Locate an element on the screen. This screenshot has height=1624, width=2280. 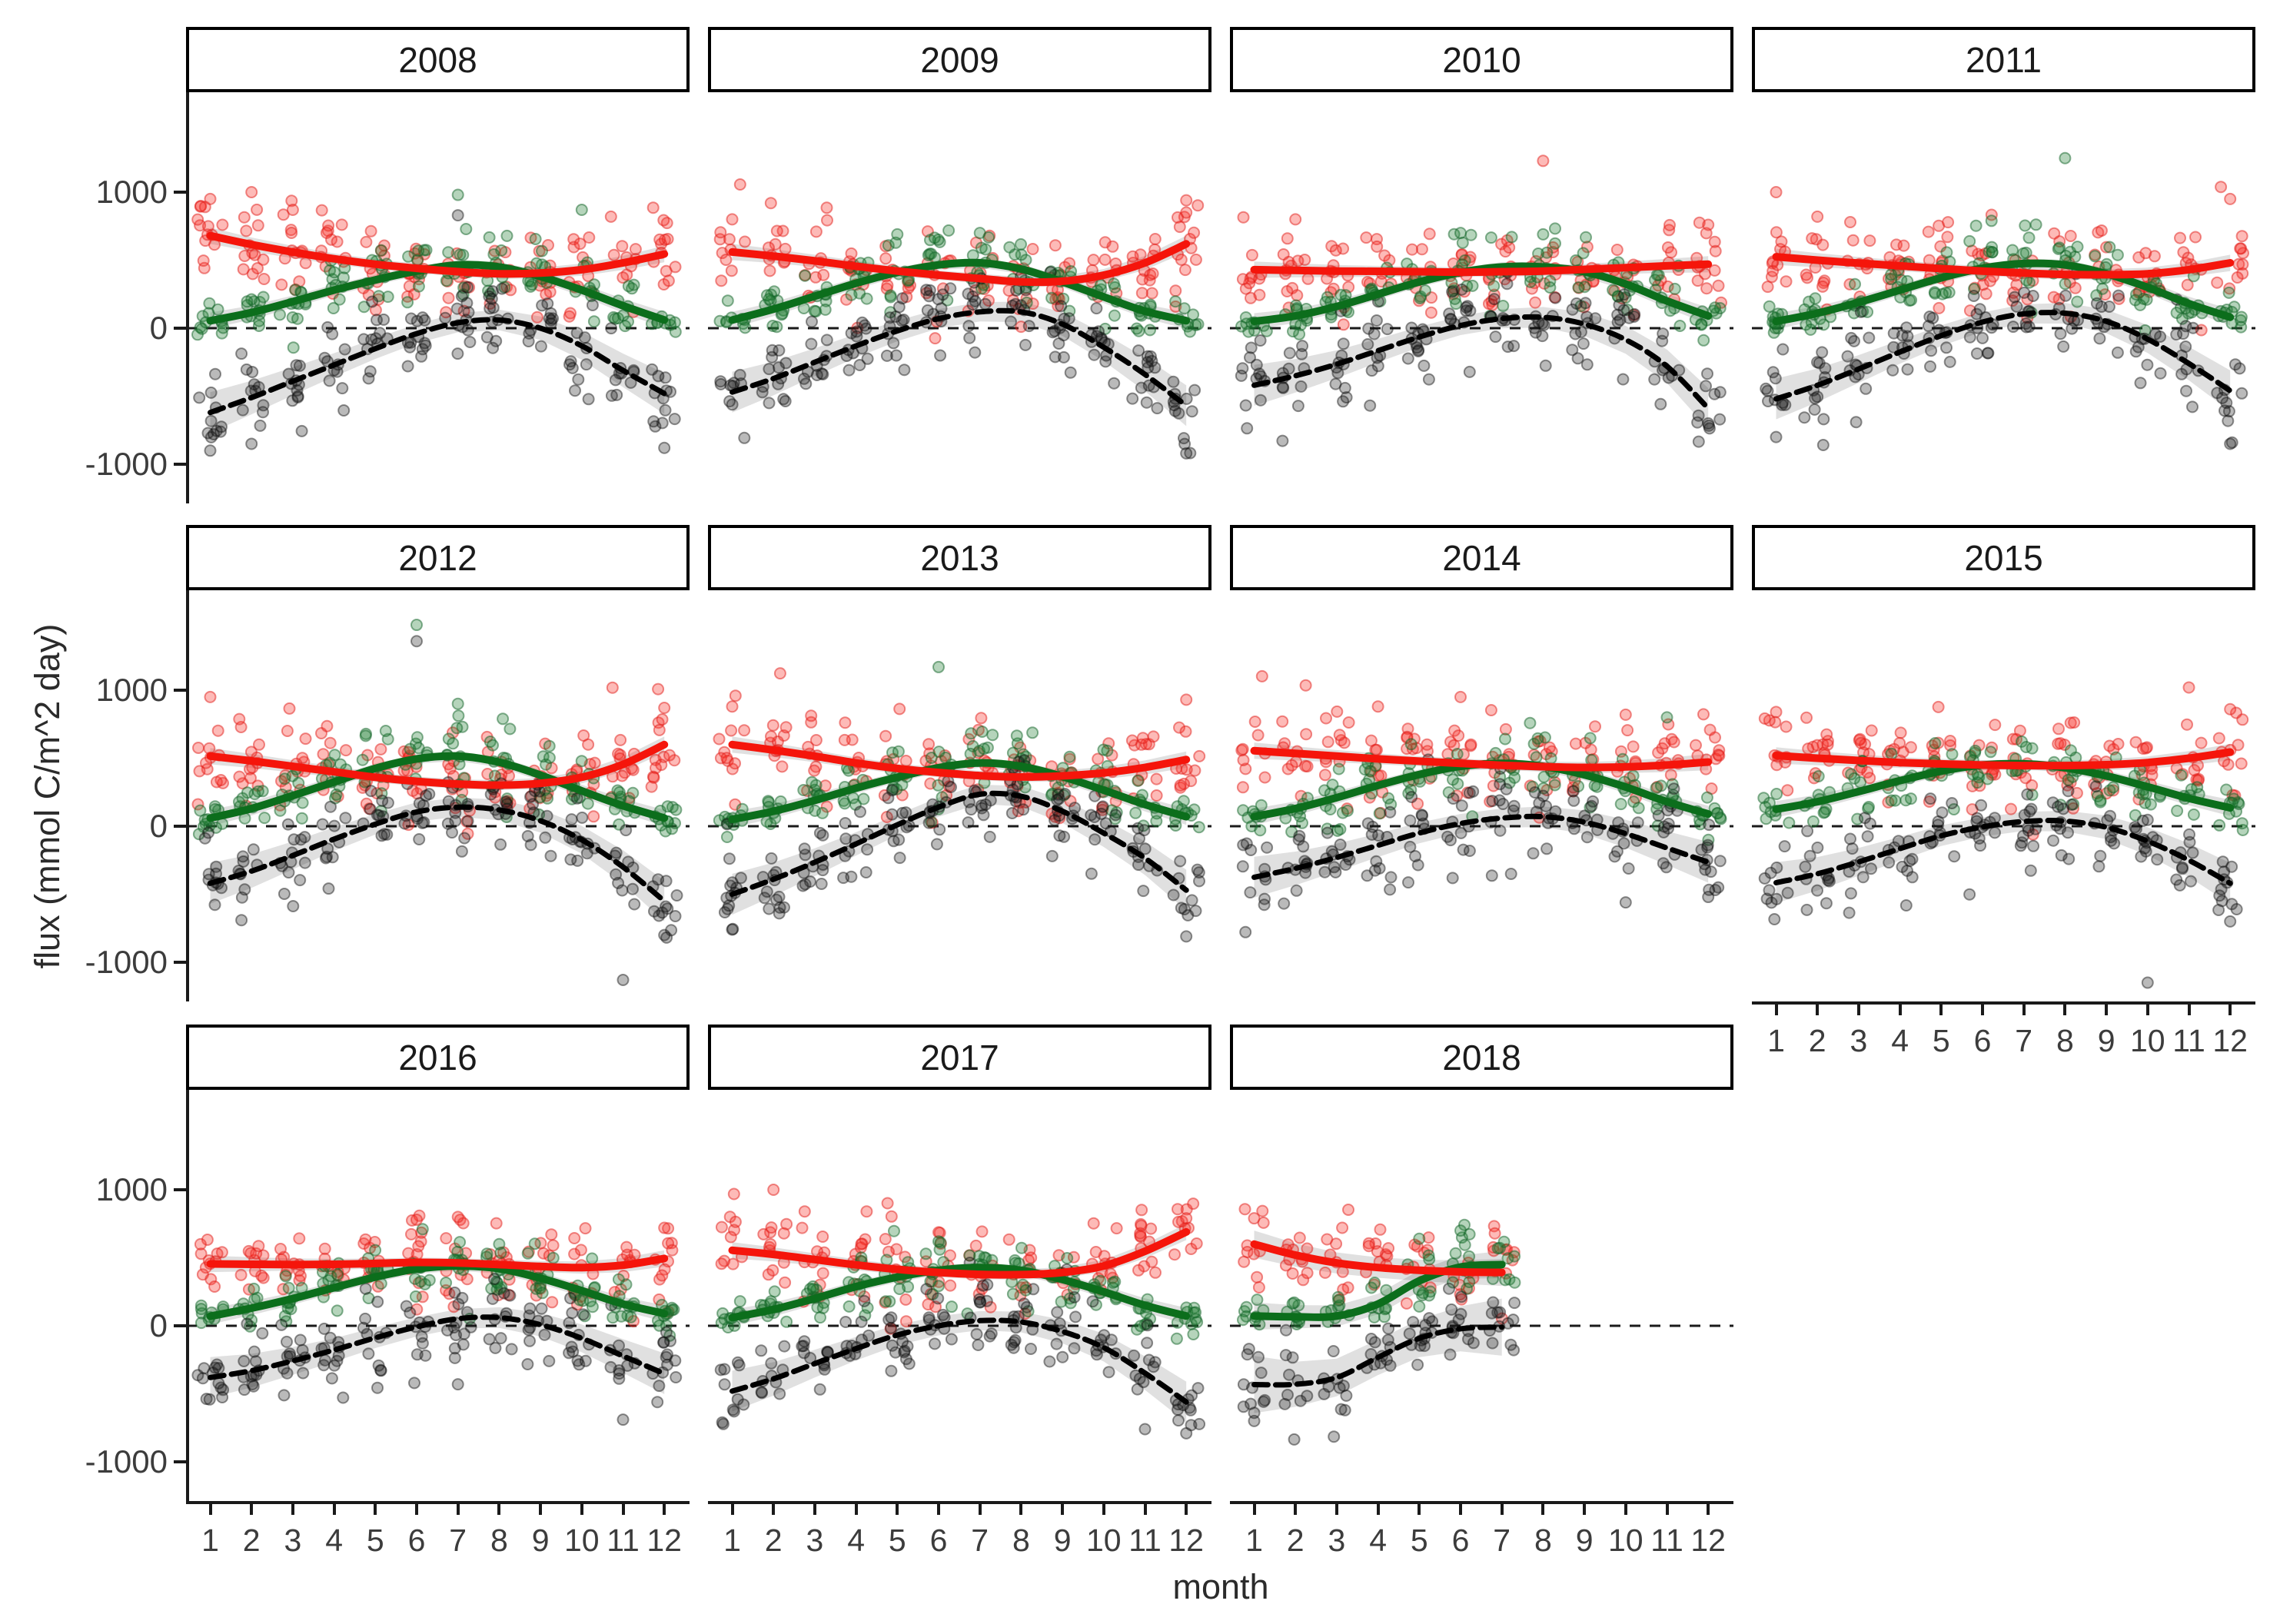
x-tick-label: 10 is located at coordinates (1103, 1540).